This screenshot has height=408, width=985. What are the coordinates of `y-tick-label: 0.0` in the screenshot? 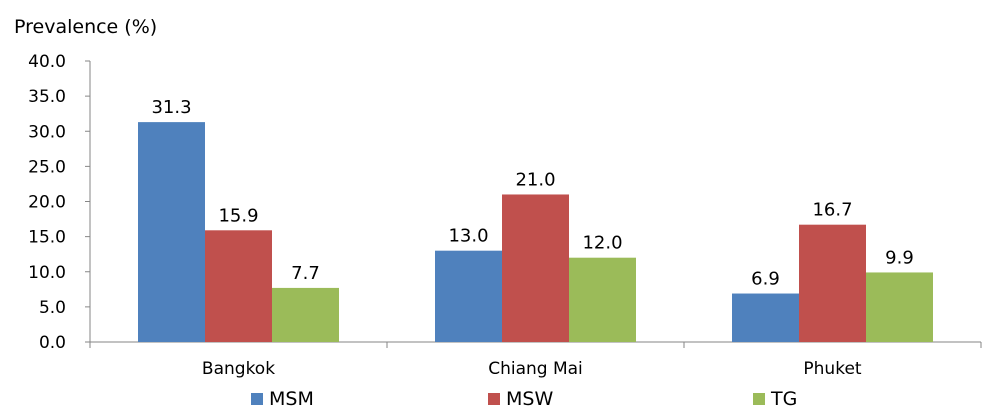 It's located at (52, 343).